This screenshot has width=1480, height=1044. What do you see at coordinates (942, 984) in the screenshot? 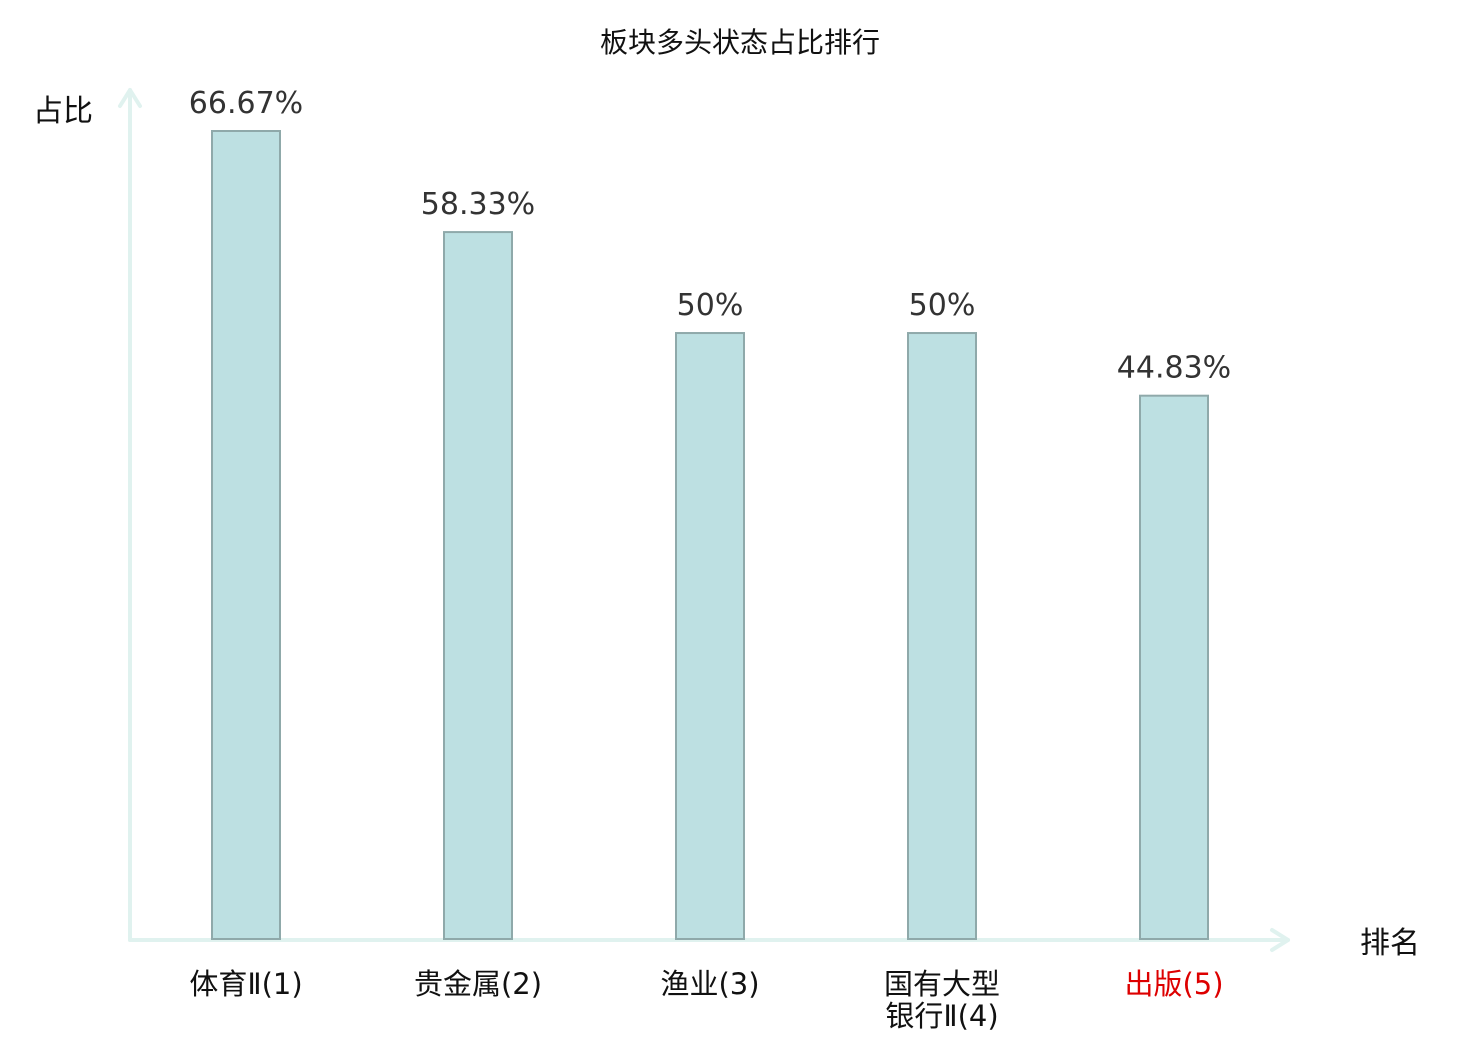
I see `category-label-4-line-1: 国有大型` at bounding box center [942, 984].